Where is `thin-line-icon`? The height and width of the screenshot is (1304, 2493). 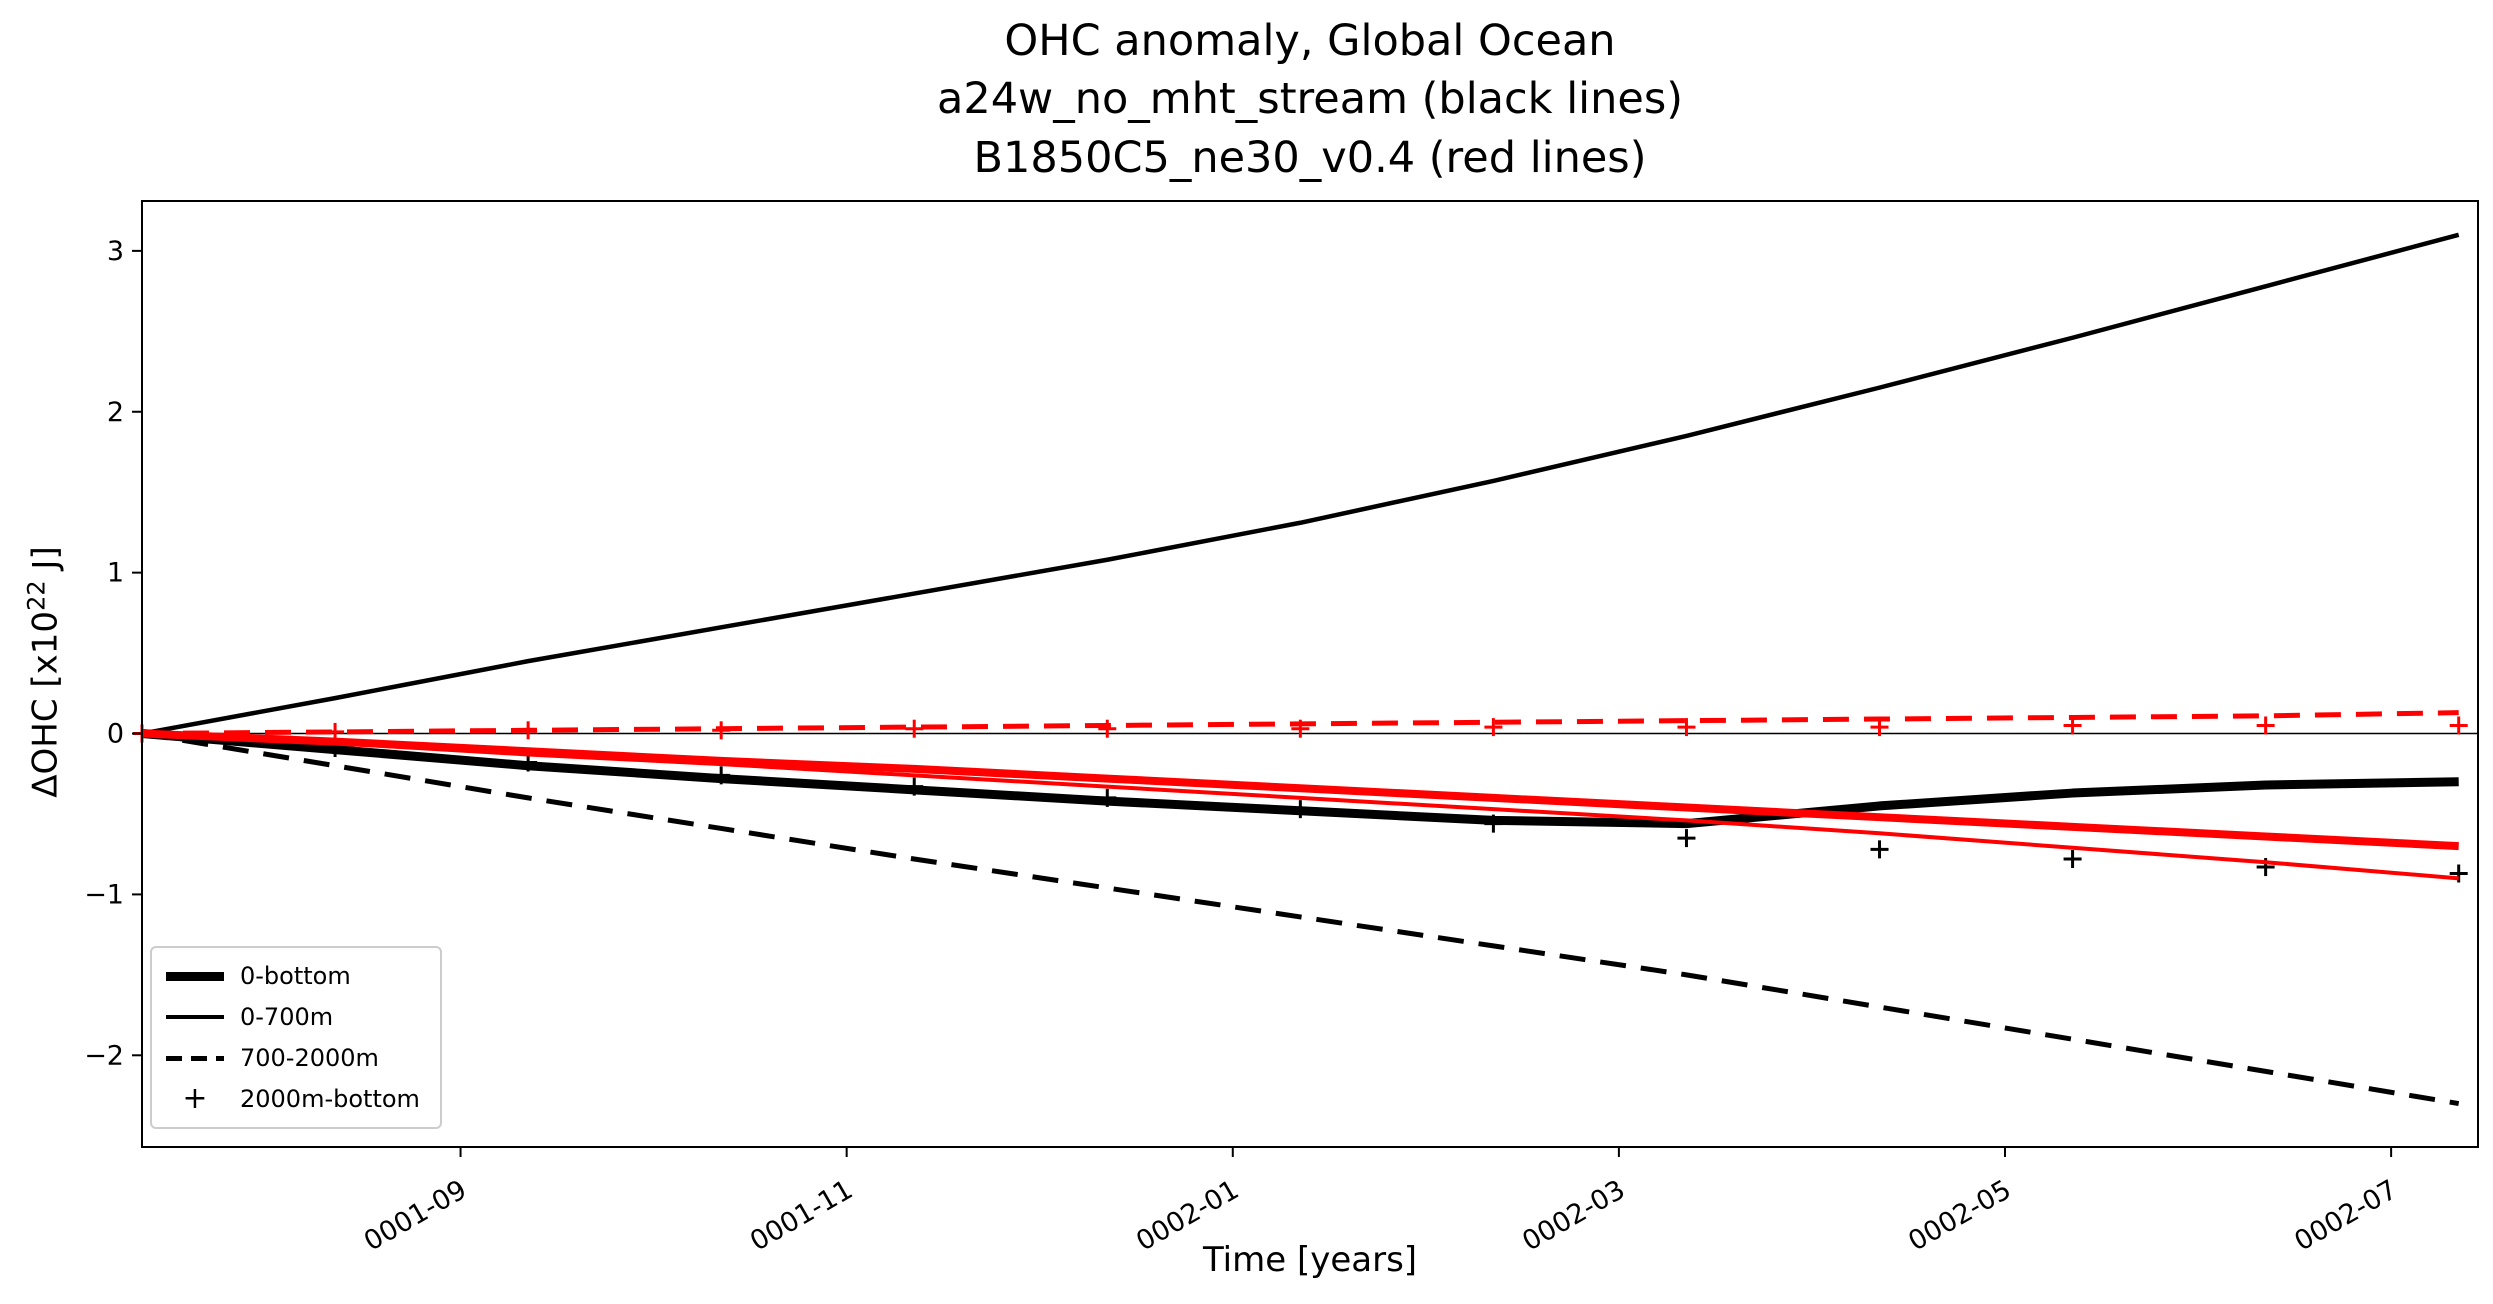 thin-line-icon is located at coordinates (195, 1017).